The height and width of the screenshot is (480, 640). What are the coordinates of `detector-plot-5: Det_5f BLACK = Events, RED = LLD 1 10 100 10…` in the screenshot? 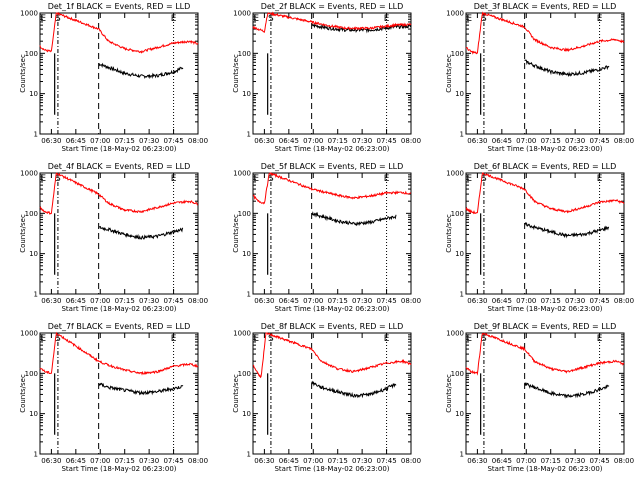 It's located at (326, 237).